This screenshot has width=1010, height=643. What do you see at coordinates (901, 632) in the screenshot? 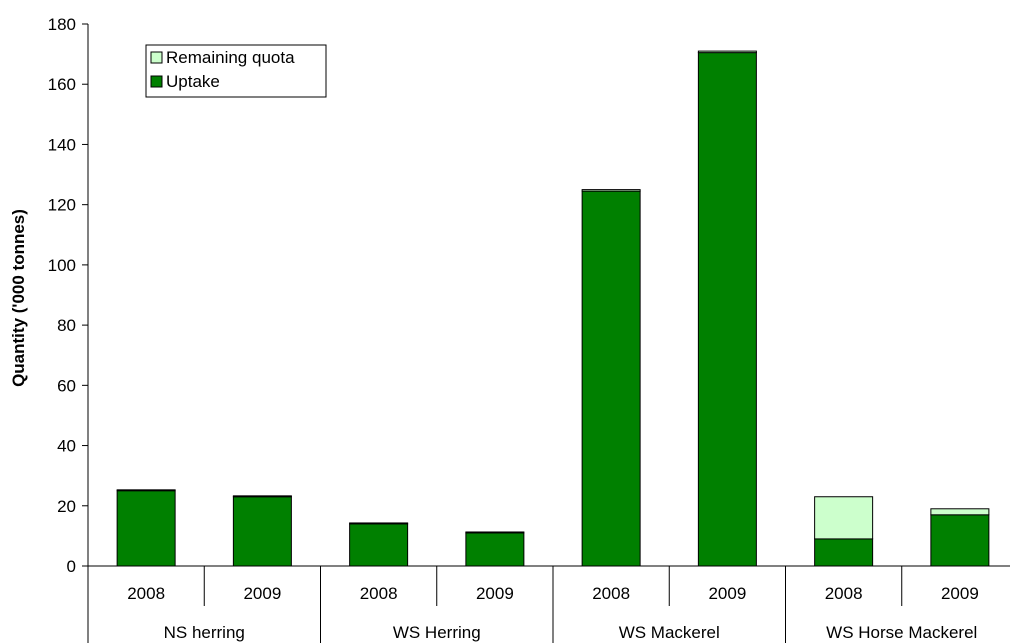
I see `group-label: WS Horse Mackerel` at bounding box center [901, 632].